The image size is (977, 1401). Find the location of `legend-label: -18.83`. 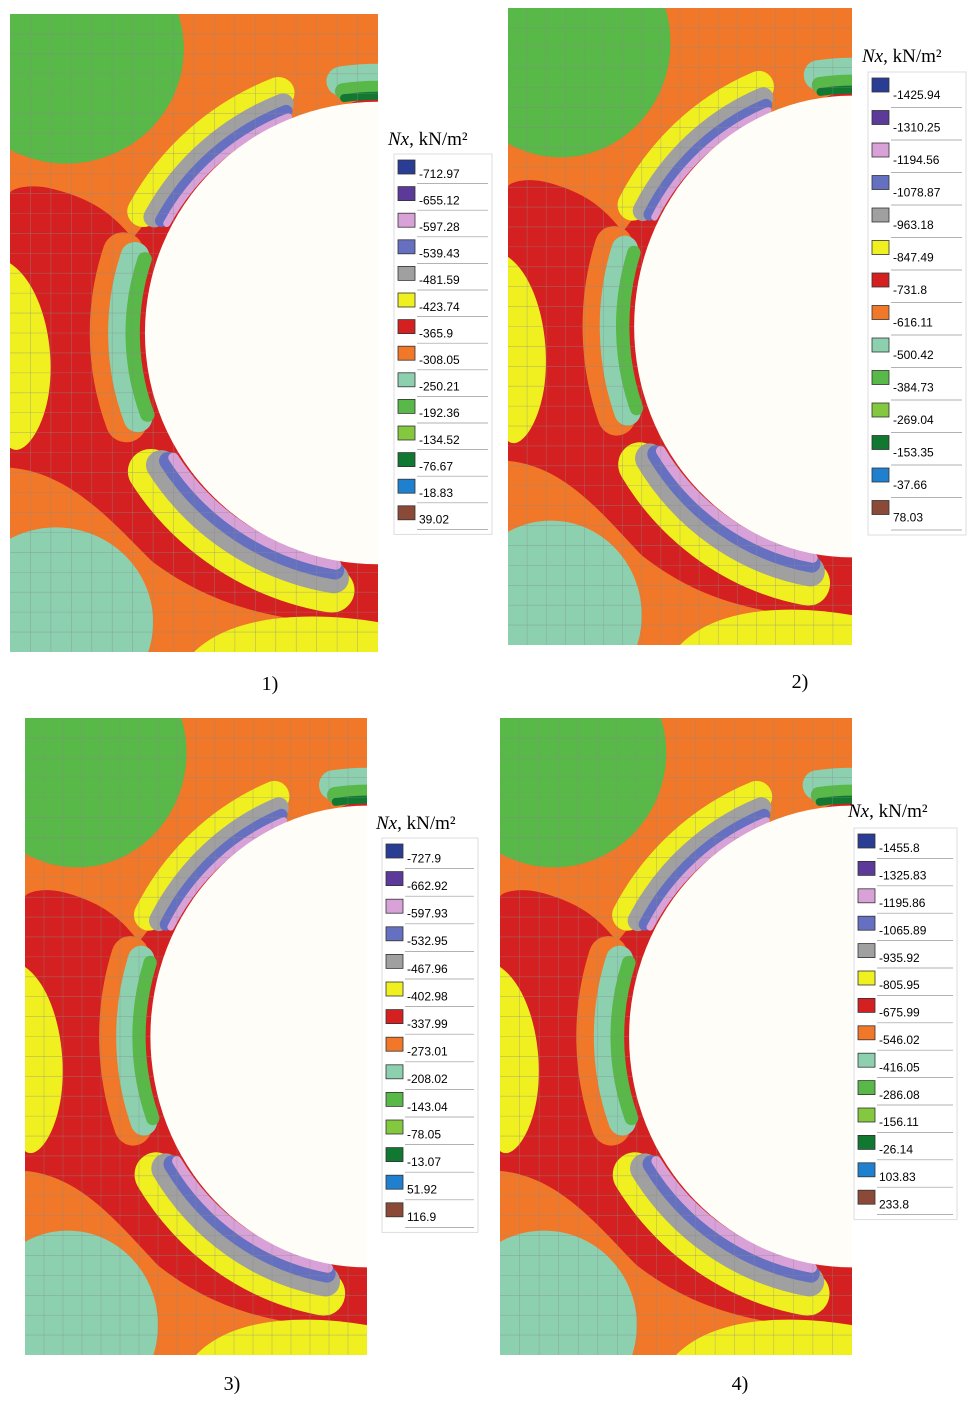

legend-label: -18.83 is located at coordinates (436, 493).